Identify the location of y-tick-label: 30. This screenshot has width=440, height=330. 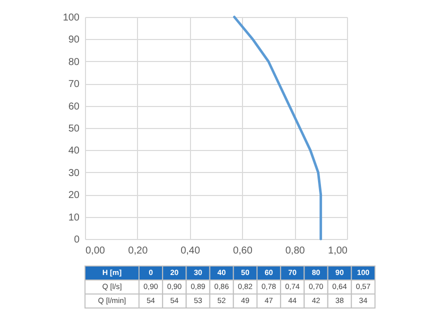
(74, 173).